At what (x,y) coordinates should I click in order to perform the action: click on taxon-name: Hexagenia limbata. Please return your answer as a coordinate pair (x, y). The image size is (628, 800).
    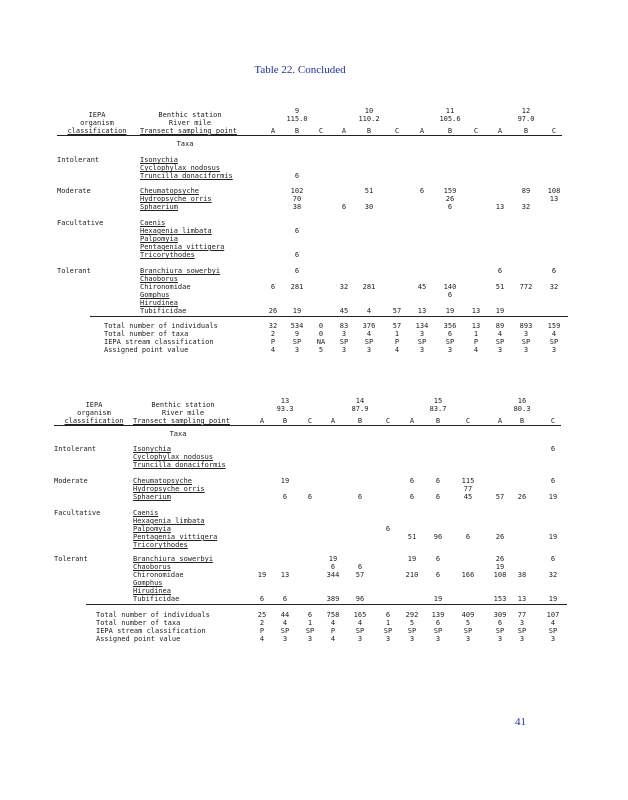
    Looking at the image, I should click on (176, 231).